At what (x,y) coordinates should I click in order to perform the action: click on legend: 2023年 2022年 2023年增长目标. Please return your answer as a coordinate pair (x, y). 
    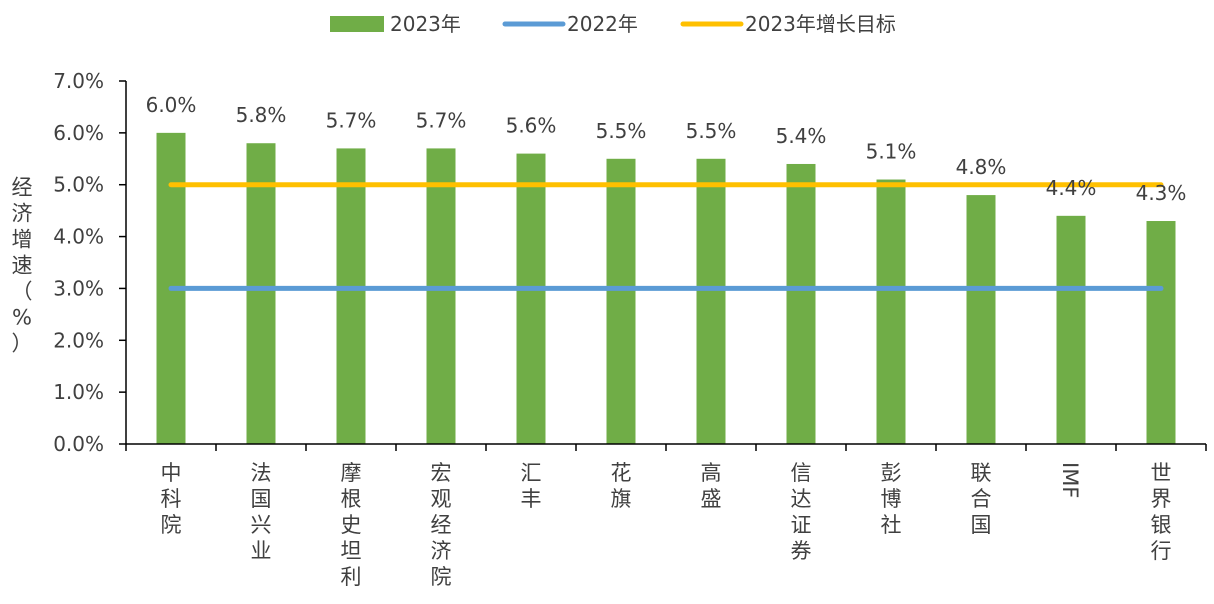
    Looking at the image, I should click on (613, 24).